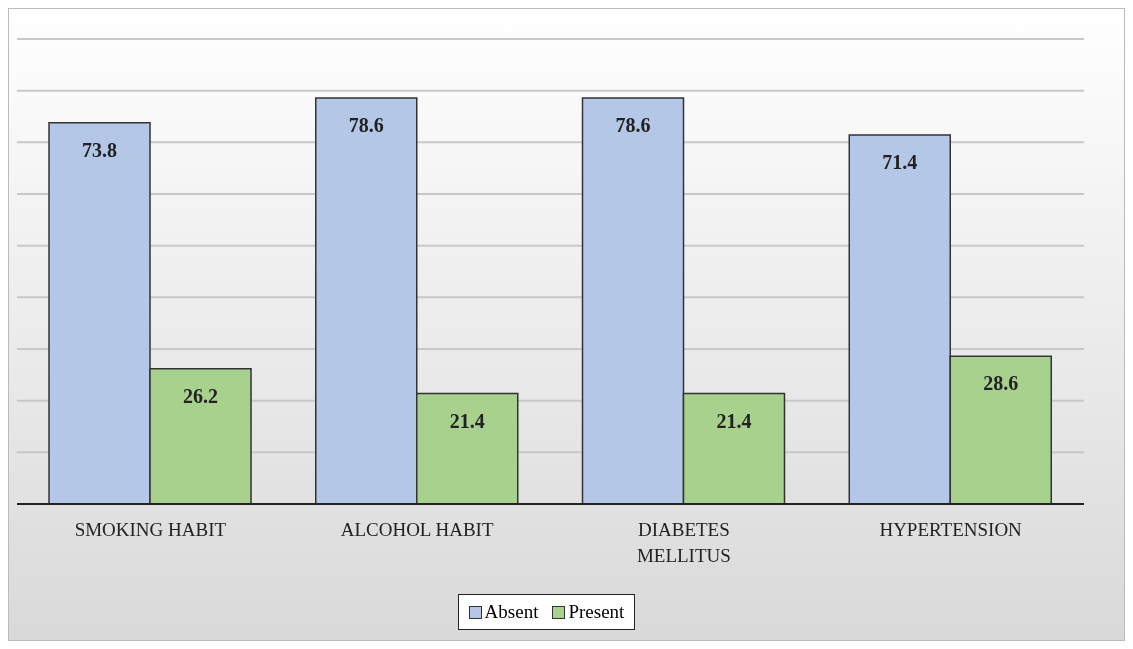 Image resolution: width=1133 pixels, height=649 pixels. I want to click on x-tick-label: HYPERTENSION, so click(951, 529).